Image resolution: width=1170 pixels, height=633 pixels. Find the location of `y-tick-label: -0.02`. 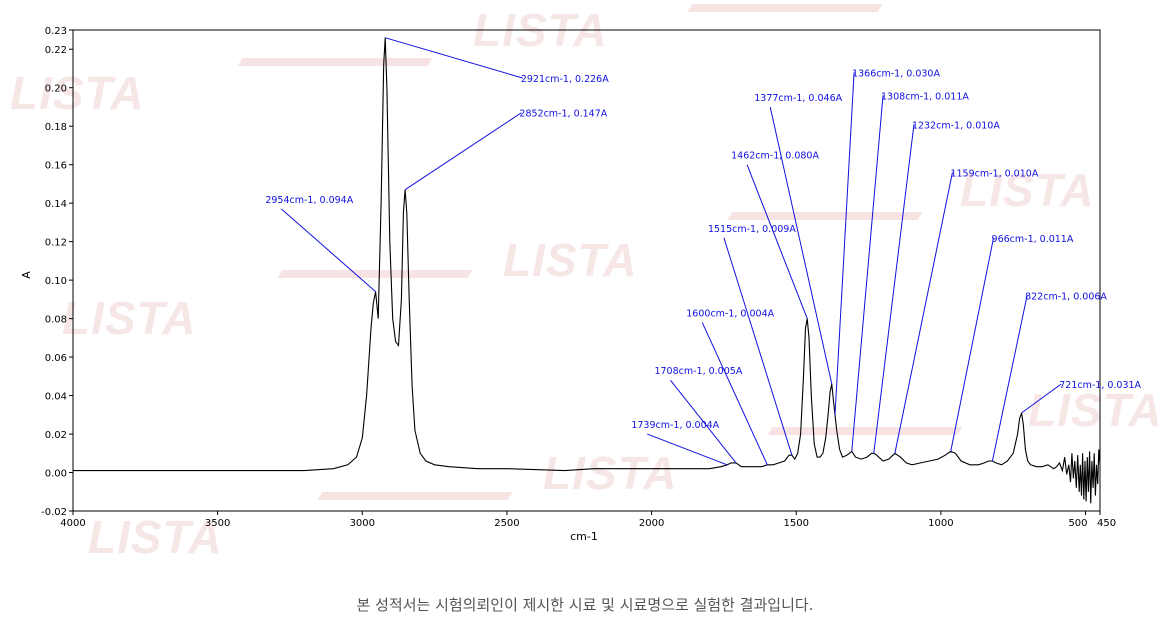

y-tick-label: -0.02 is located at coordinates (54, 512).